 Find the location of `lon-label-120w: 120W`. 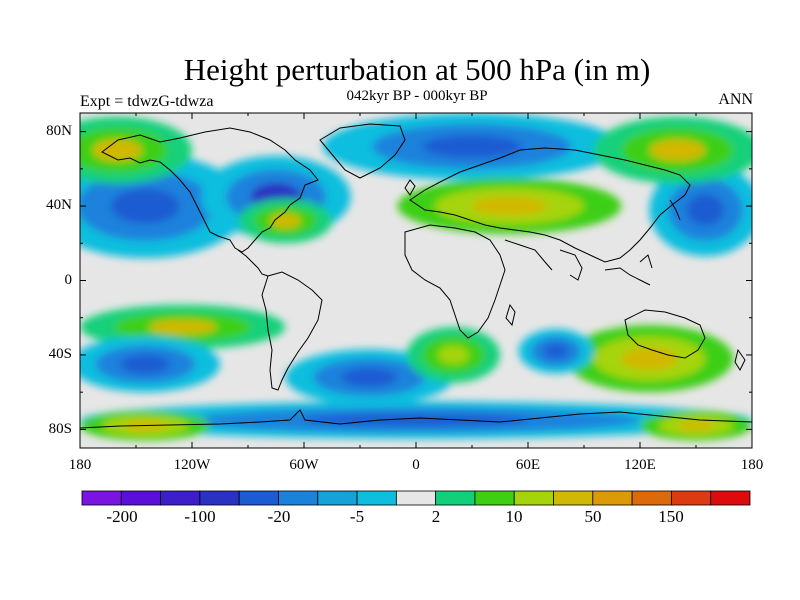

lon-label-120w: 120W is located at coordinates (192, 465).